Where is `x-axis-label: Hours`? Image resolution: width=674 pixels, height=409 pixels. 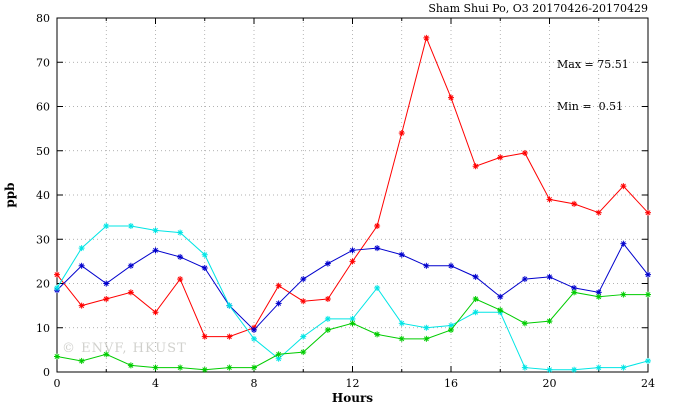
x-axis-label: Hours is located at coordinates (352, 398).